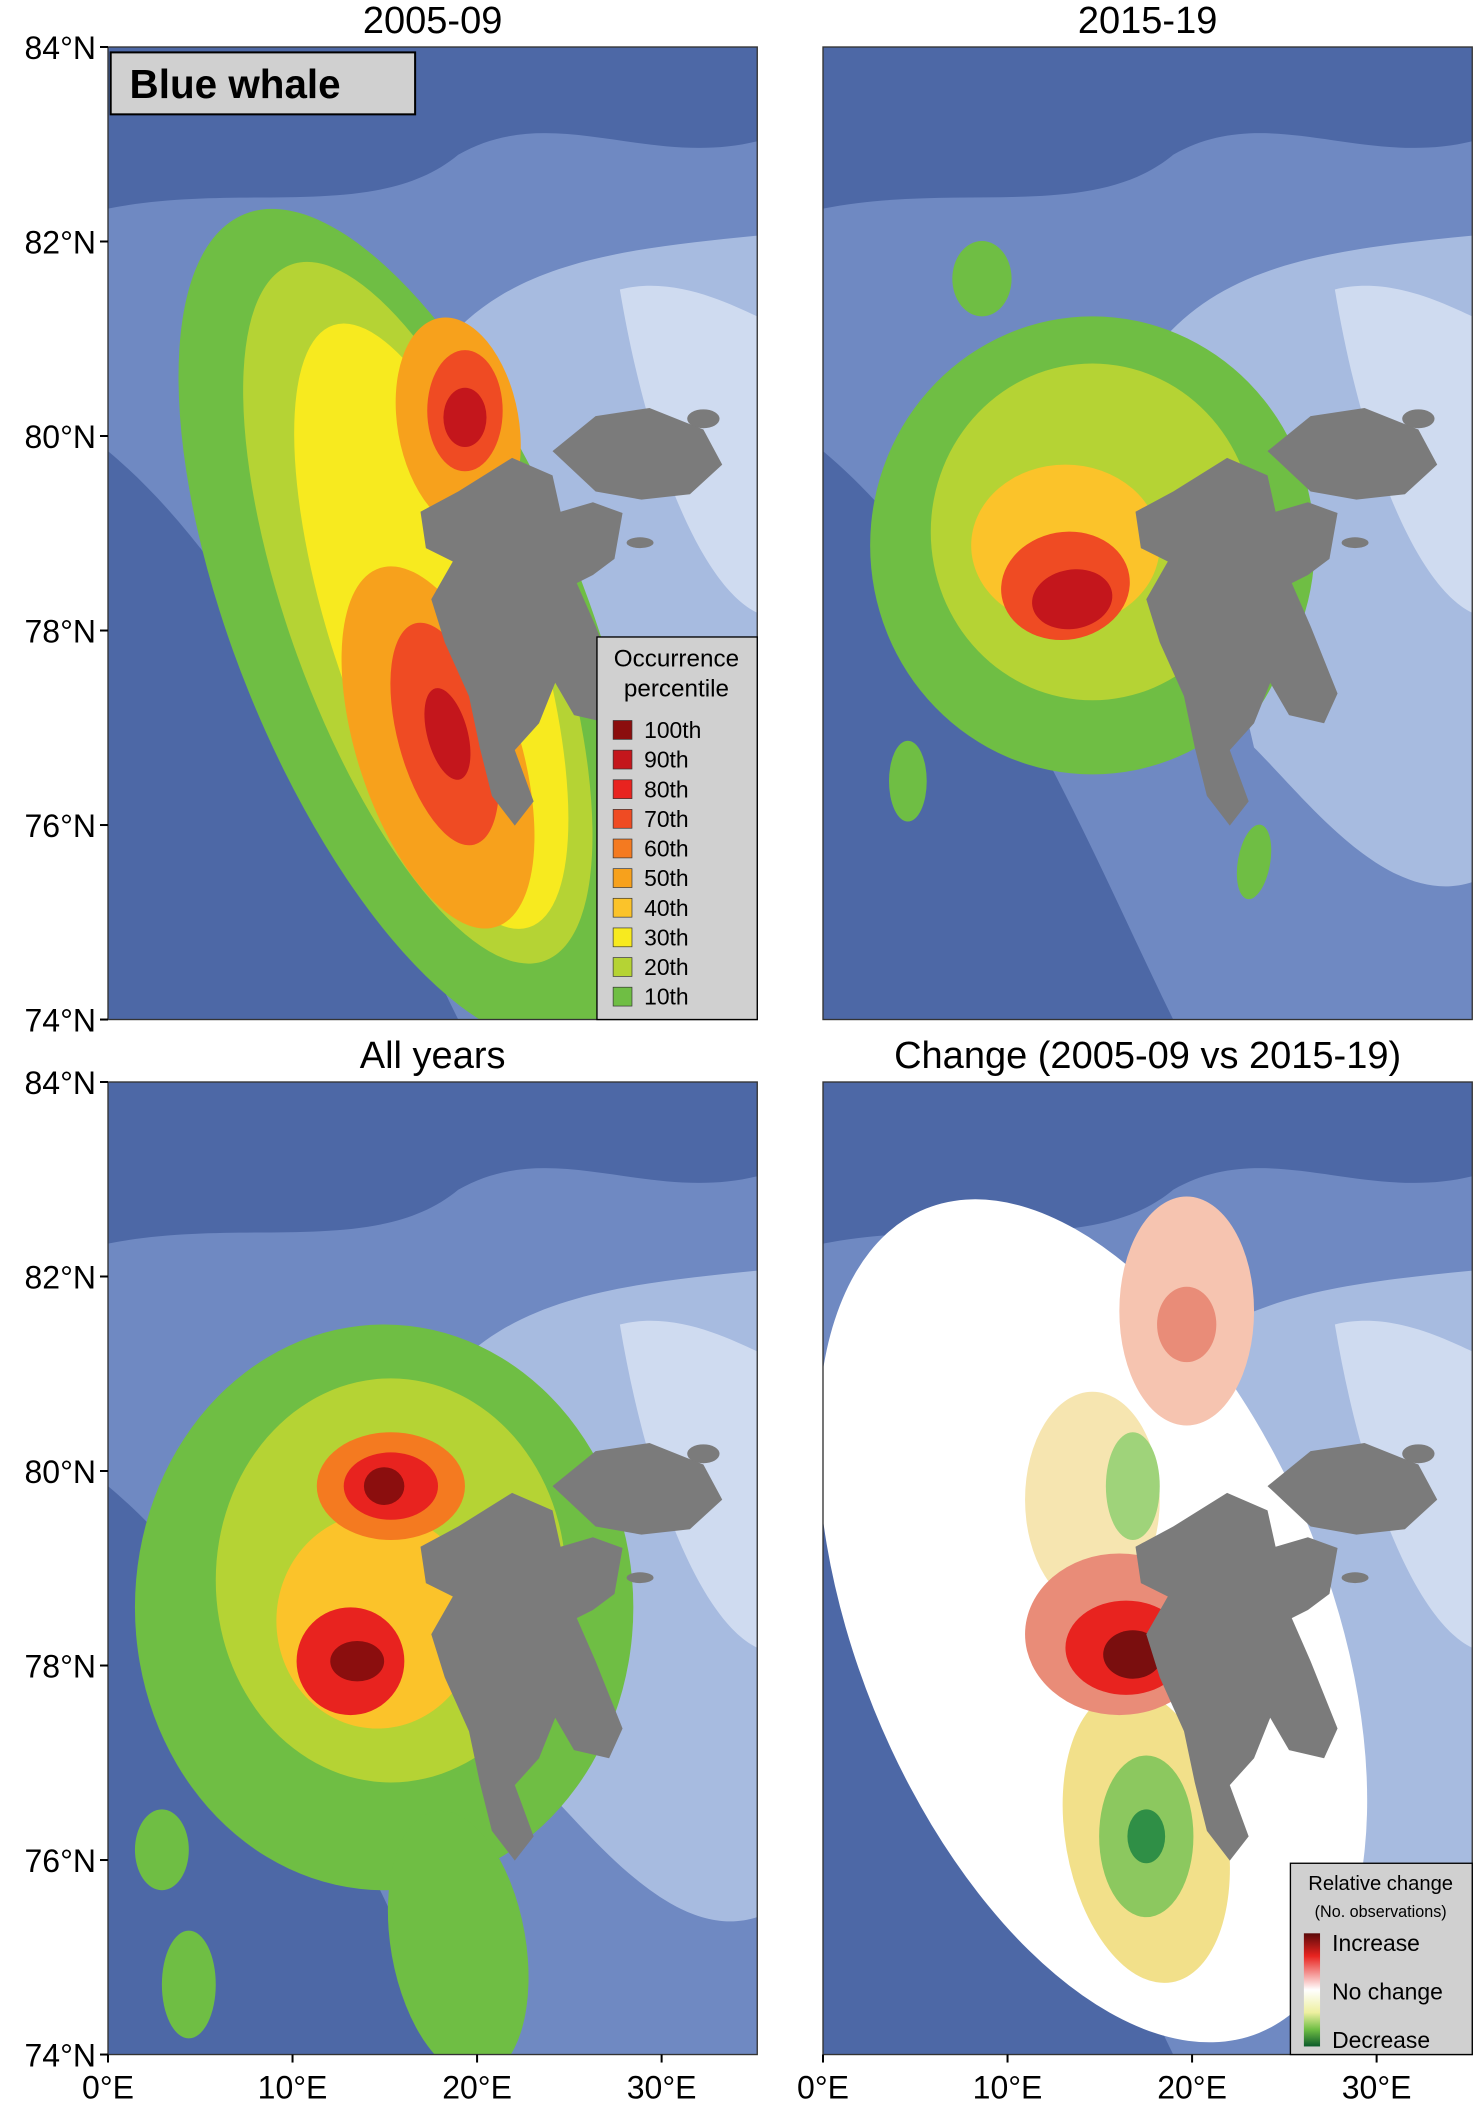 The image size is (1481, 2122). Describe the element at coordinates (676, 688) in the screenshot. I see `legend-title: percentile` at that location.